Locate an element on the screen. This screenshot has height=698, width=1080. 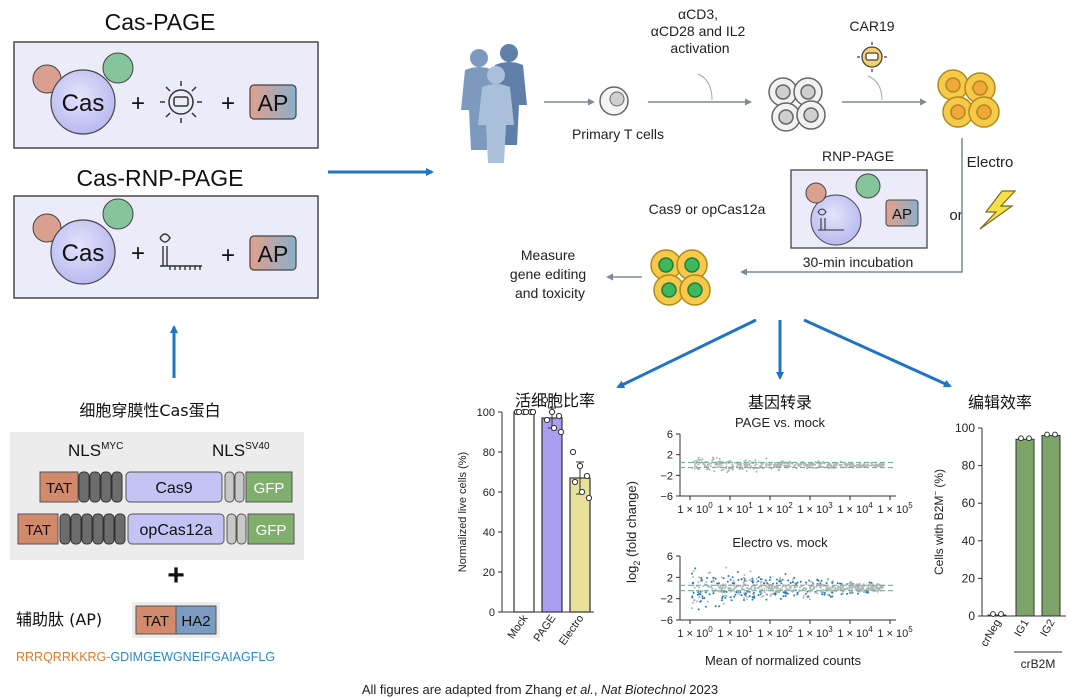
or-label: or is located at coordinates (955, 215).